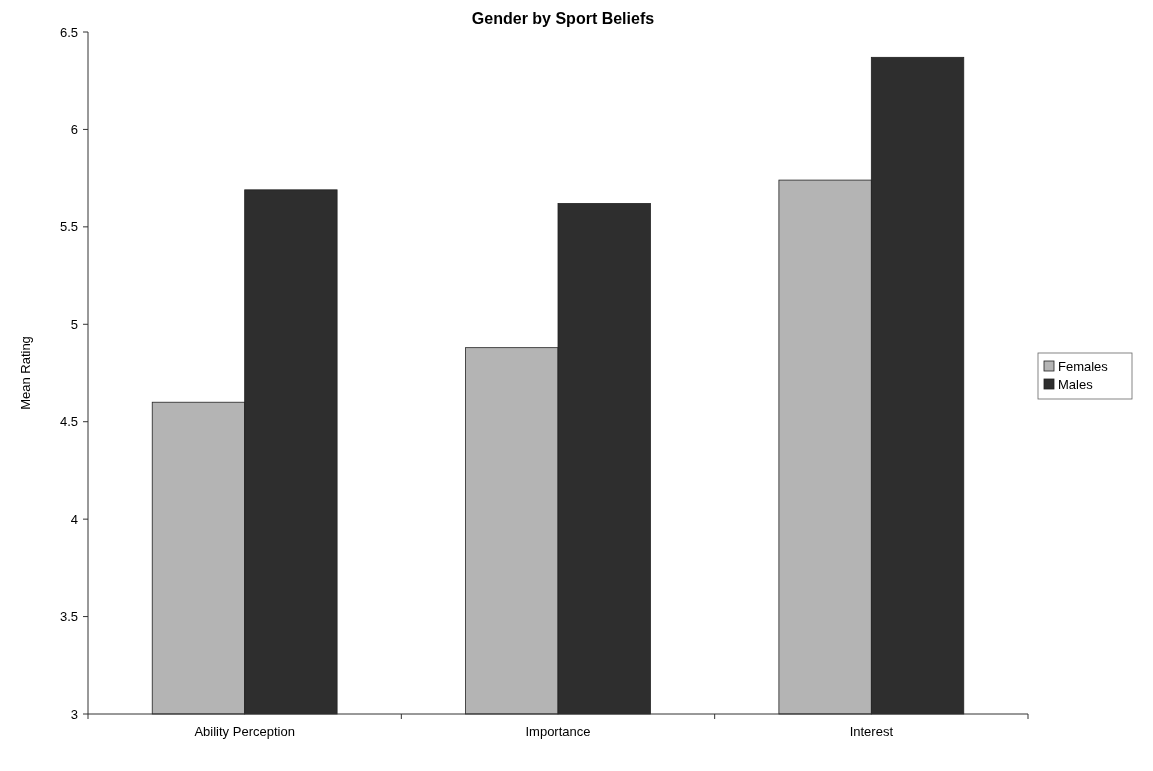 This screenshot has width=1153, height=771. Describe the element at coordinates (244, 731) in the screenshot. I see `x-tick-label: Ability Perception` at that location.